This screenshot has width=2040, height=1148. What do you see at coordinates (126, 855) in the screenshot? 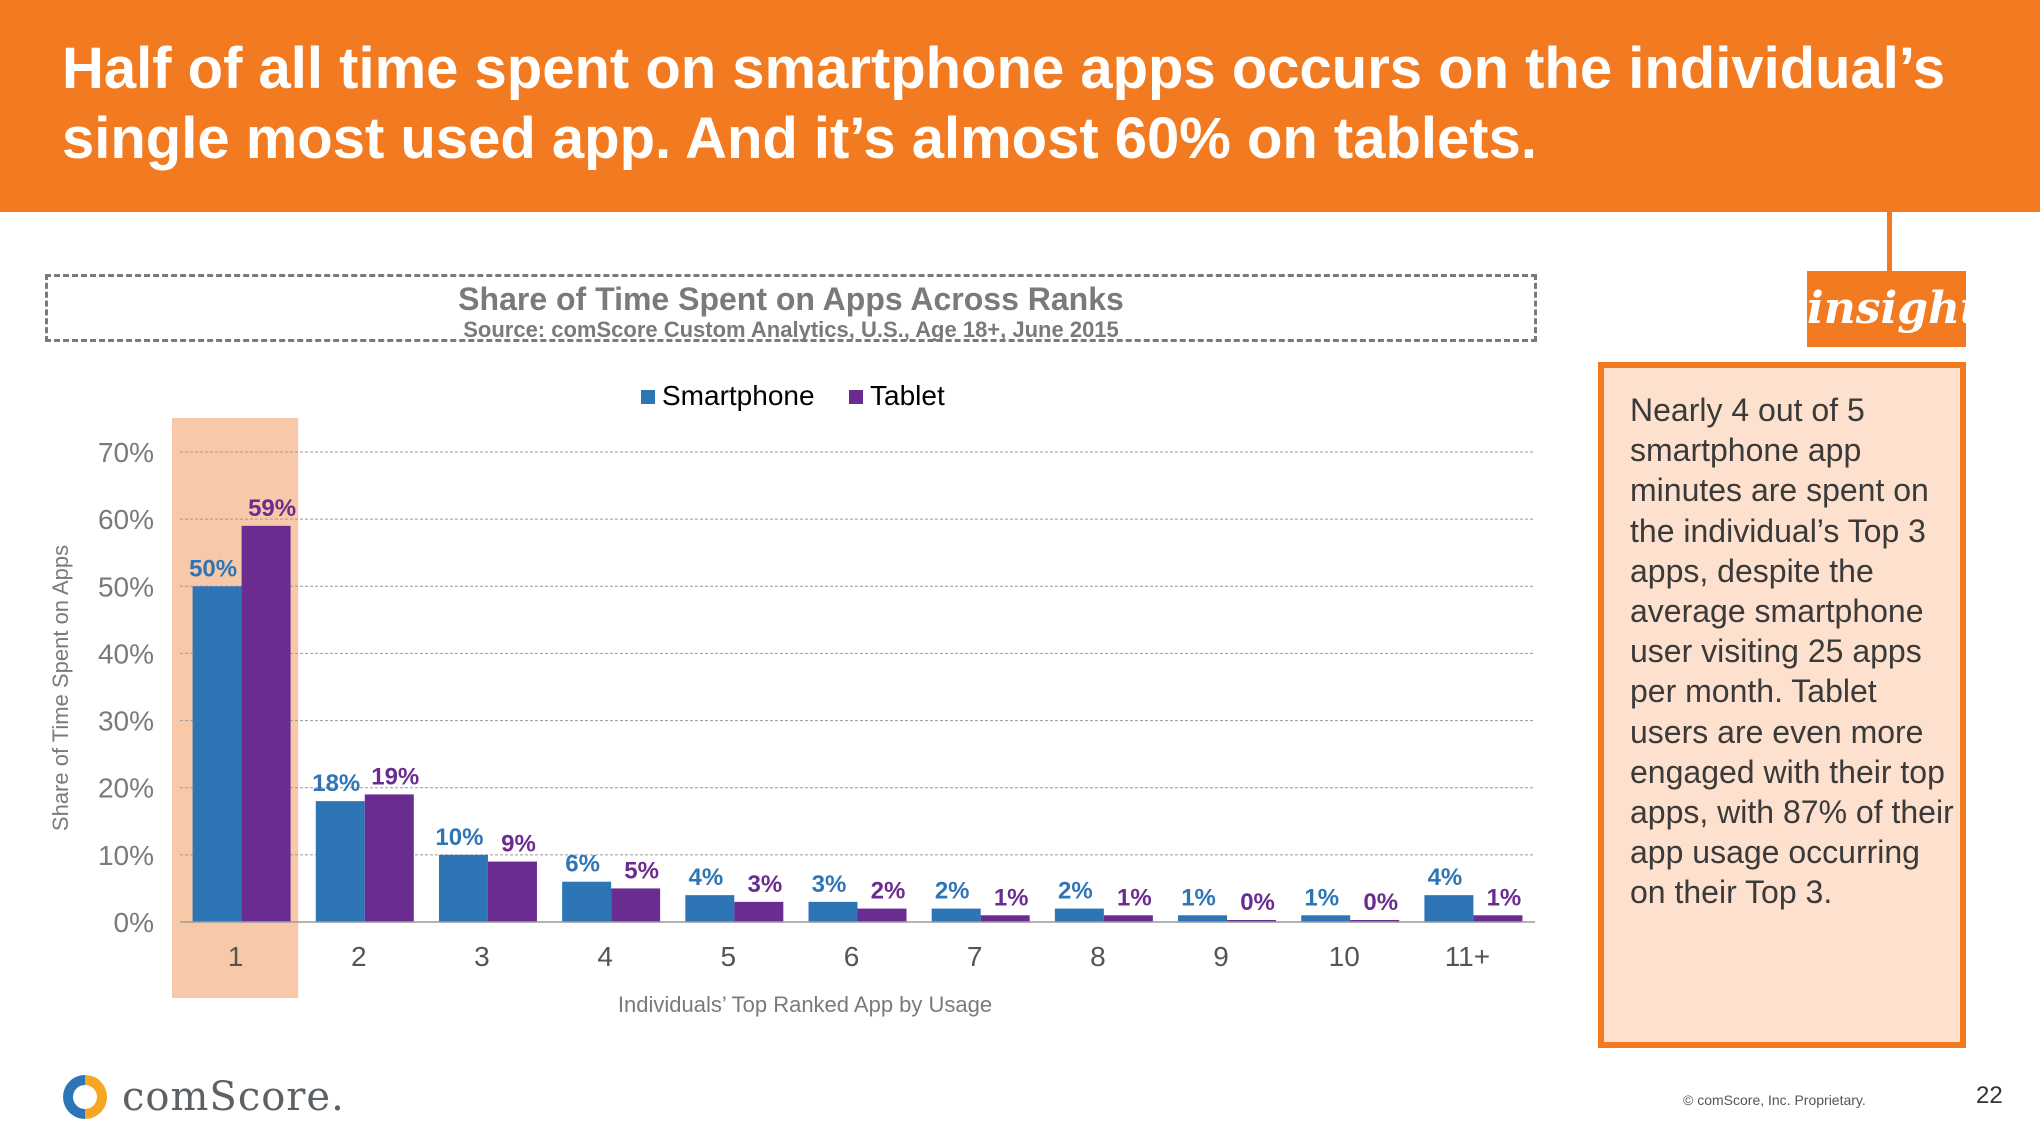
I see `y-tick-label: 10%` at bounding box center [126, 855].